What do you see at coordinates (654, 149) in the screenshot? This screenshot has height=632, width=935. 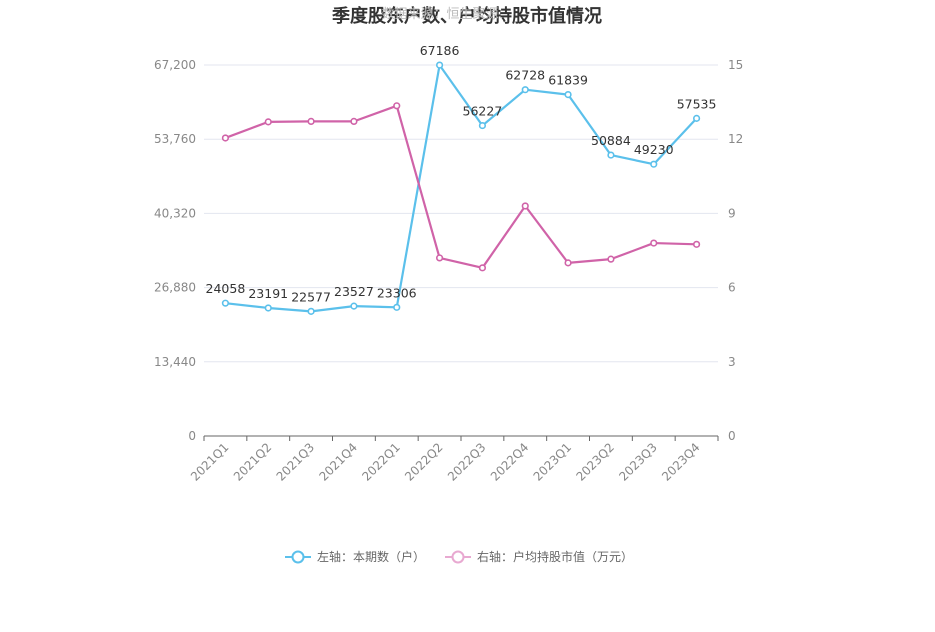 I see `data-label: 49230` at bounding box center [654, 149].